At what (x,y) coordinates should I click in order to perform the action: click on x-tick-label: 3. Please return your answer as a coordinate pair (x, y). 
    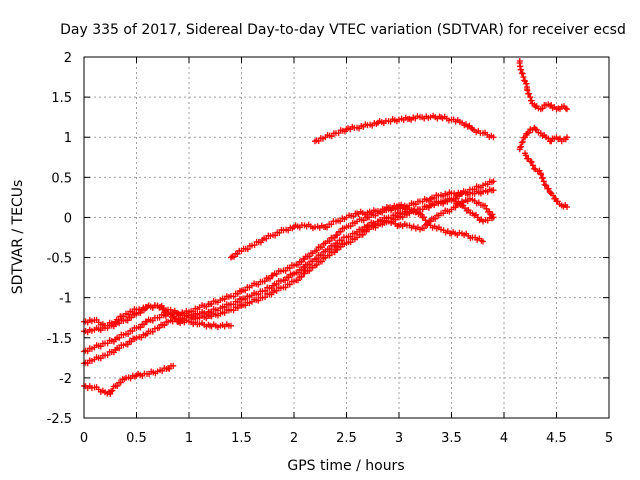
    Looking at the image, I should click on (399, 438).